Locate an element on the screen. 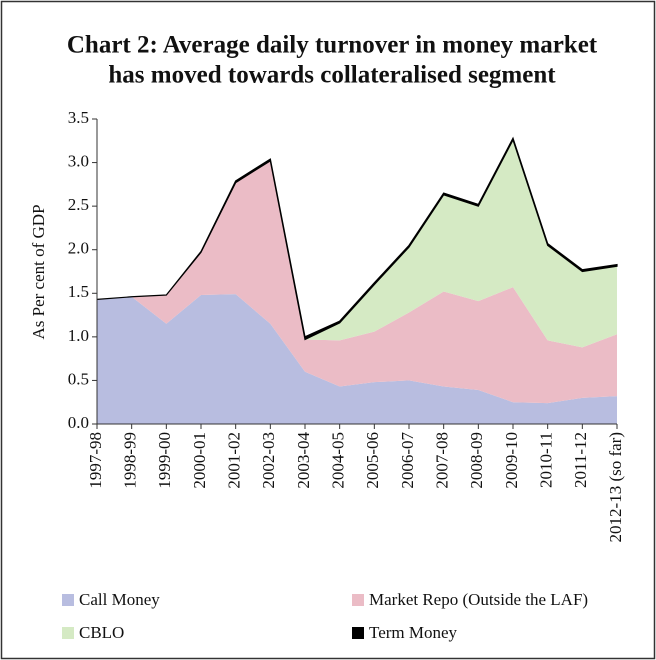 This screenshot has height=660, width=656. x-tick-label: 2004-05 is located at coordinates (338, 460).